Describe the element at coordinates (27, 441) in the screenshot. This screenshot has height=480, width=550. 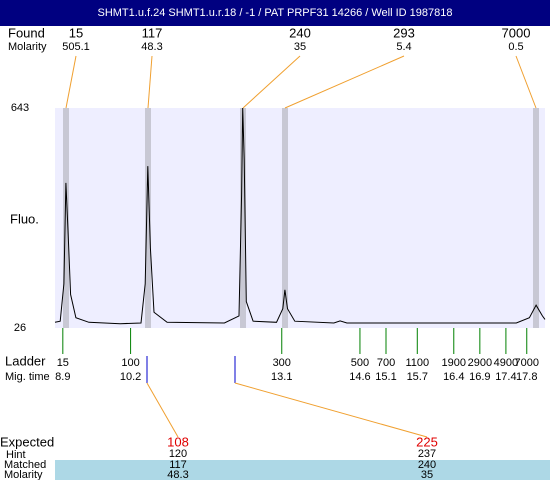
I see `expected-label: Expected` at that location.